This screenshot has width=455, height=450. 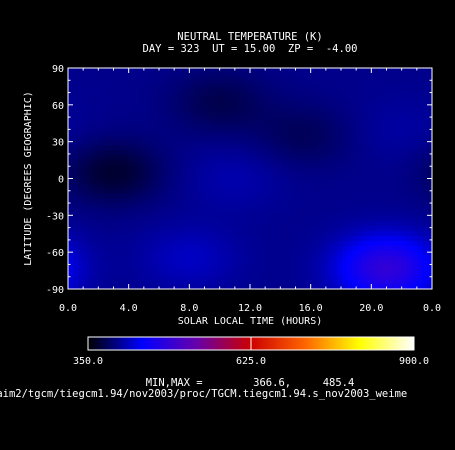 I want to click on y-tick-label: -90, so click(x=55, y=290).